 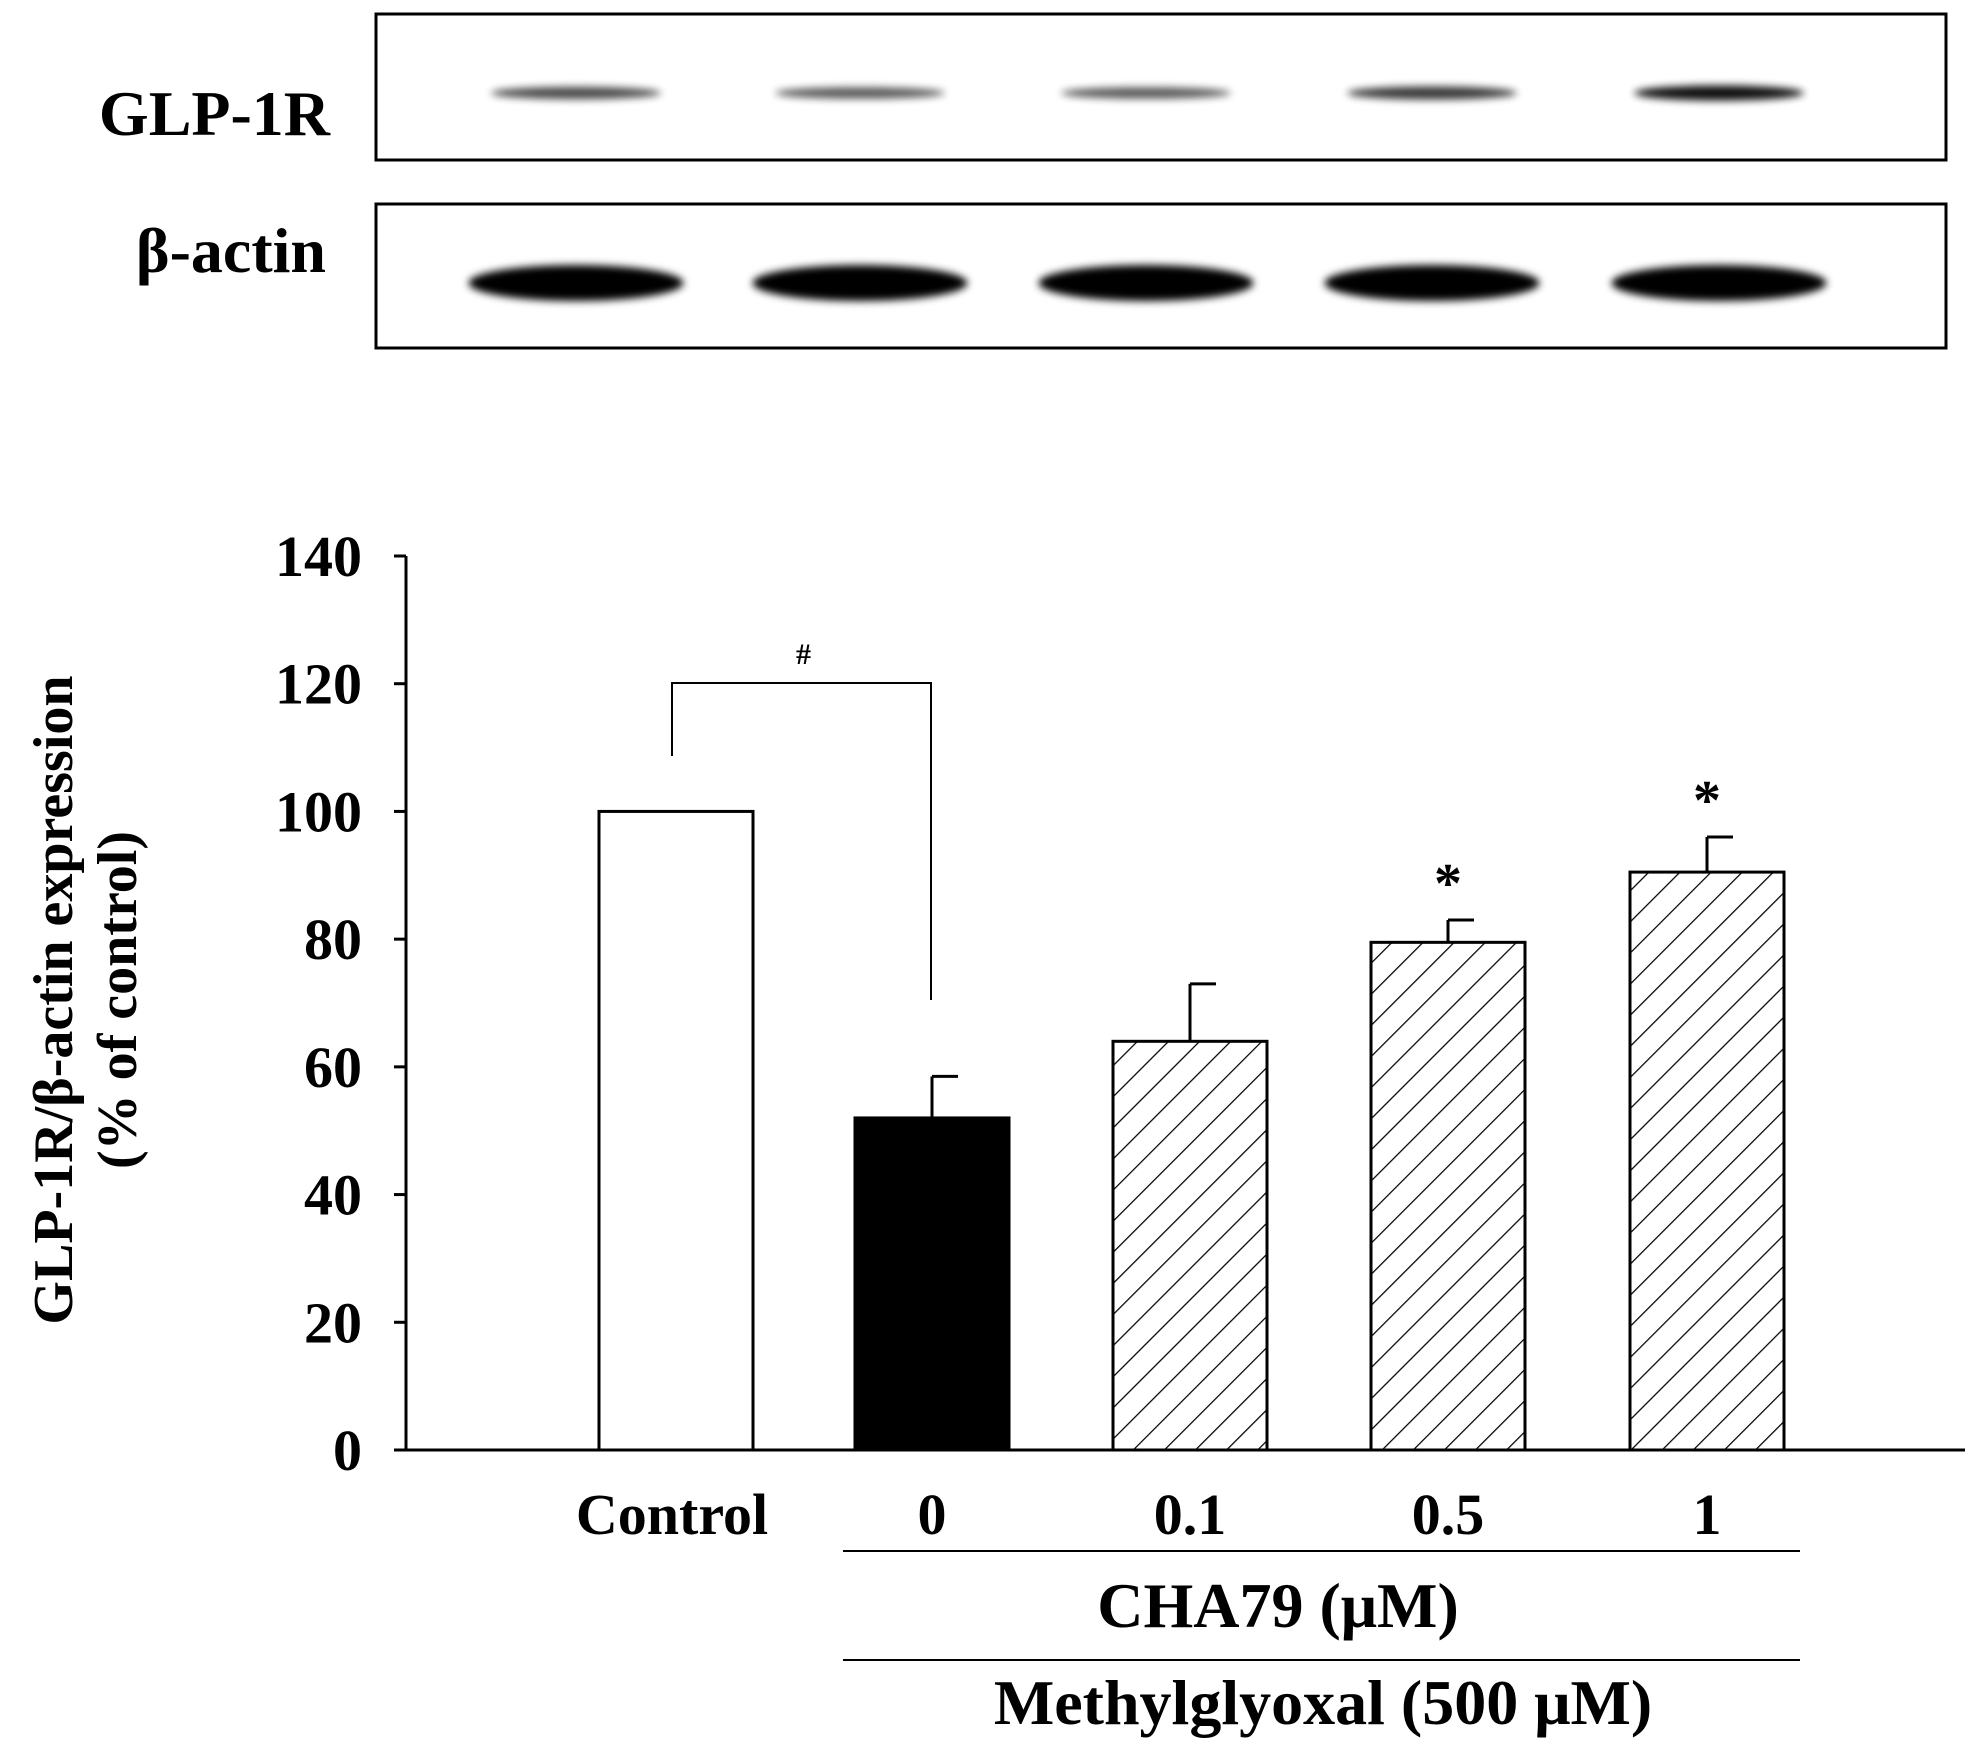 I want to click on y-axis-label-line2: (% of control), so click(x=118, y=1000).